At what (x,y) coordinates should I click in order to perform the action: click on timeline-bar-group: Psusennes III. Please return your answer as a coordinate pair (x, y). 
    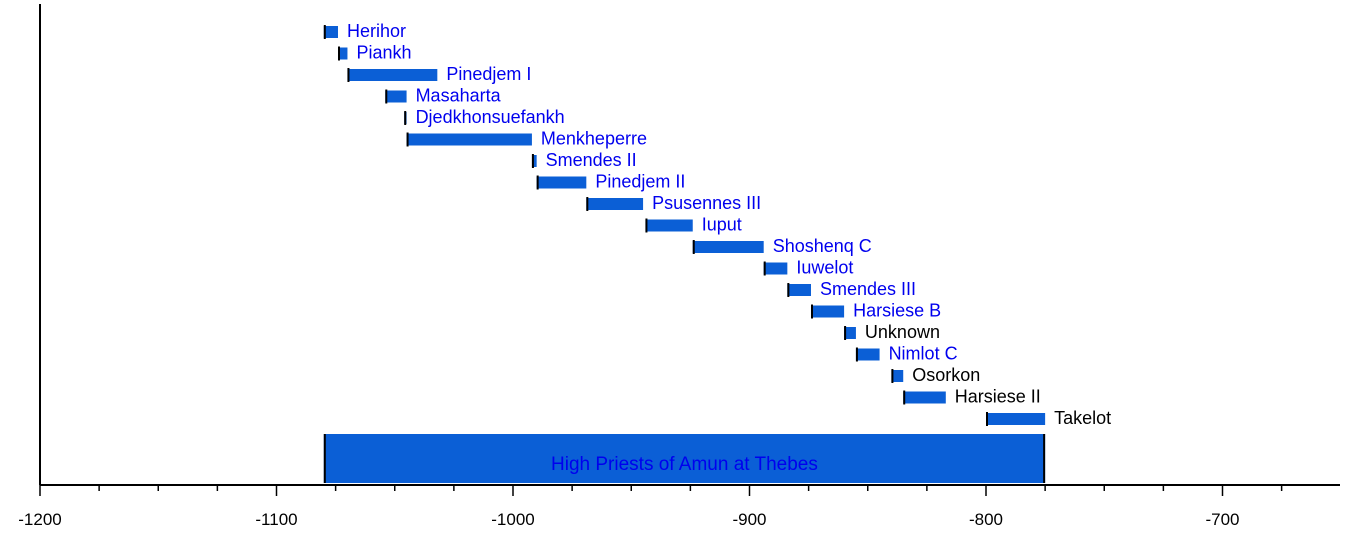
    Looking at the image, I should click on (673, 203).